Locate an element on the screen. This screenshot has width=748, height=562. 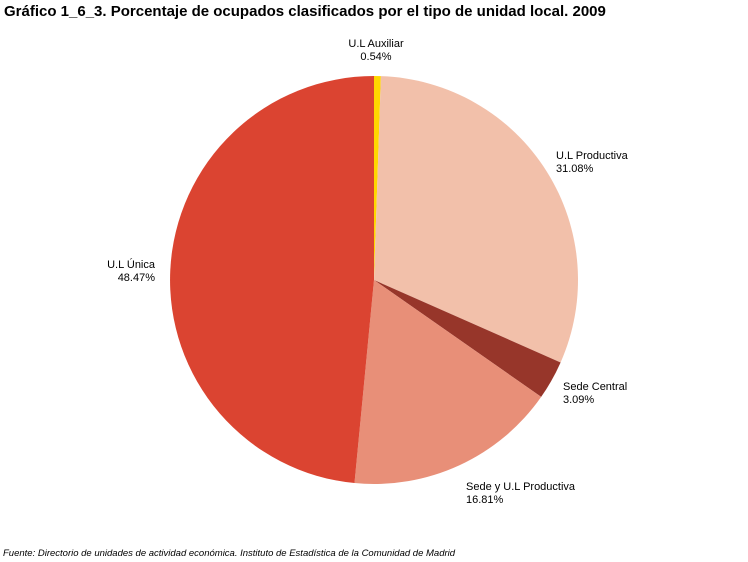
pie-slice-sede-y-u-l-productiva is located at coordinates (448, 382).